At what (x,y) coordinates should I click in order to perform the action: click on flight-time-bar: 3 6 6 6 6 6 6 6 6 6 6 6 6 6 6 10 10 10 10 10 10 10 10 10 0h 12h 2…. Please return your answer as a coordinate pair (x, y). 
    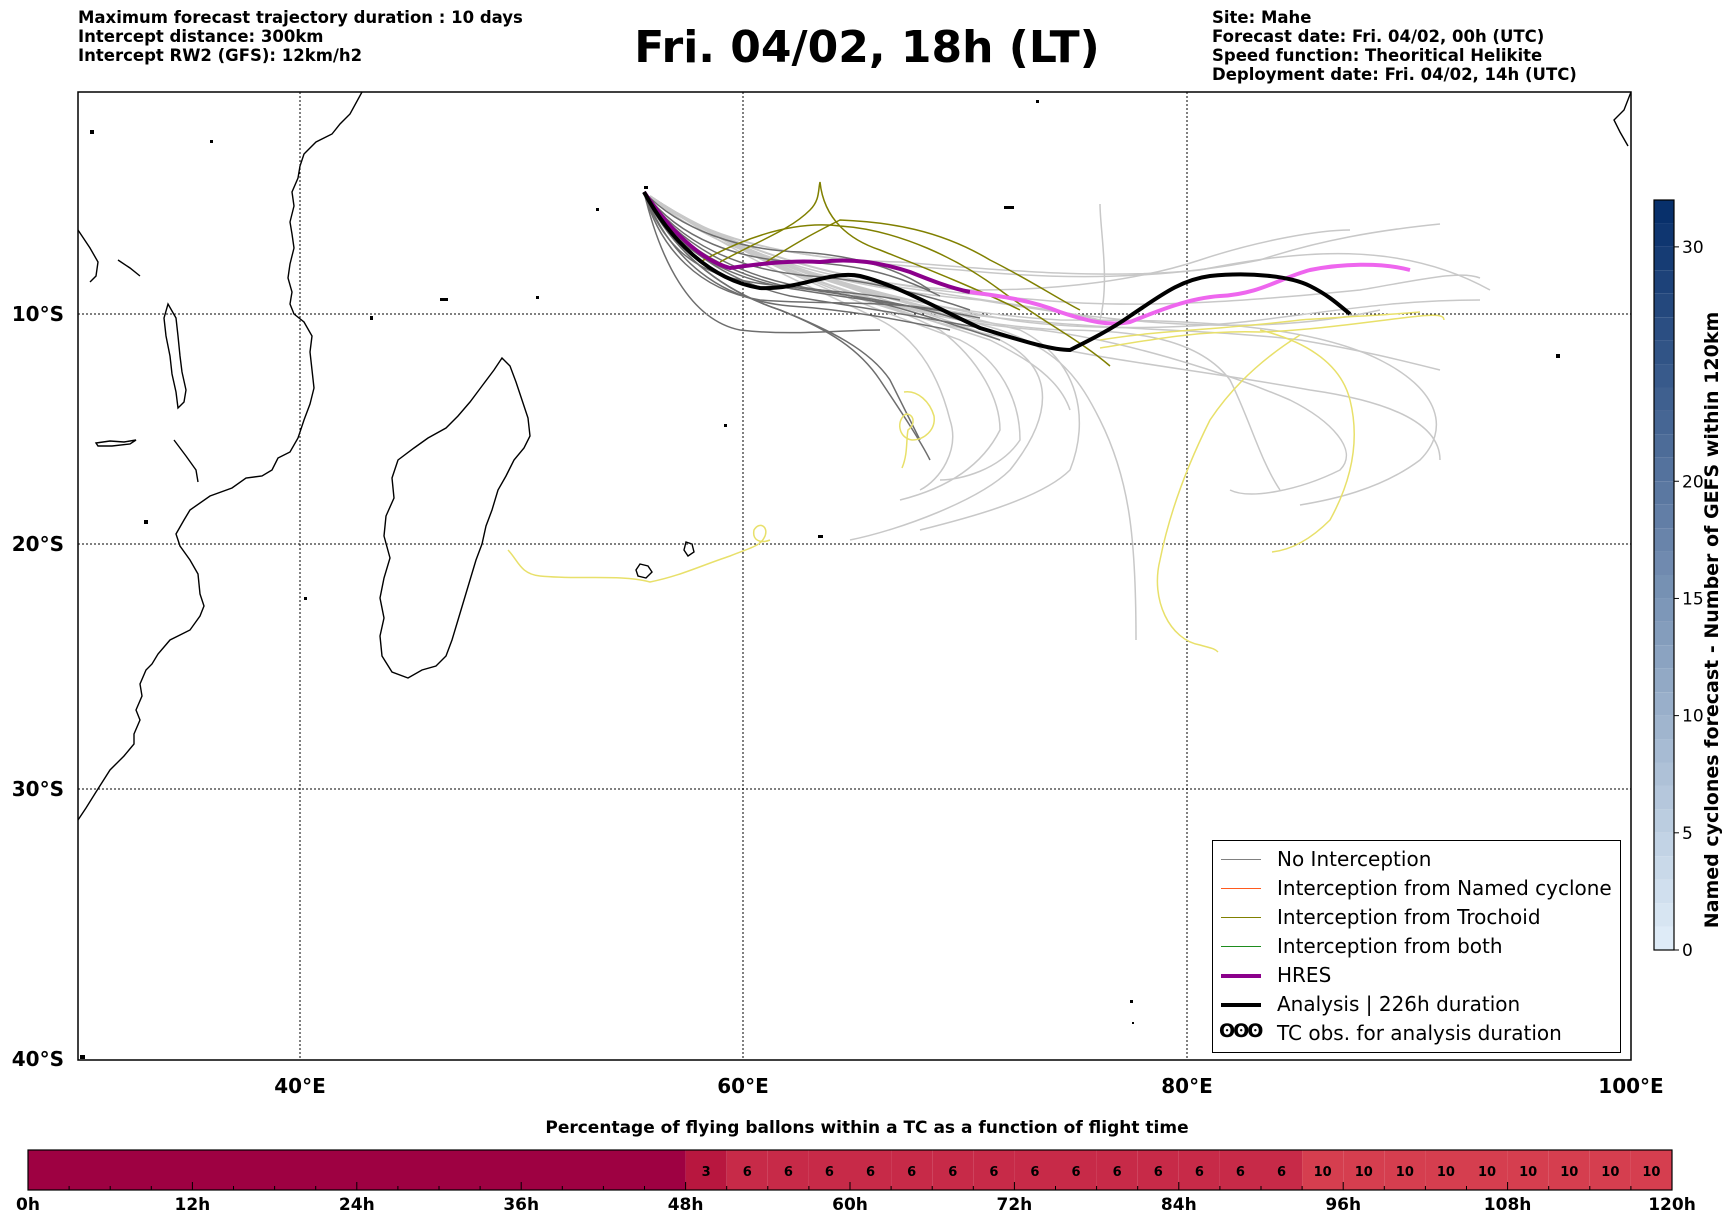
    Looking at the image, I should click on (856, 1182).